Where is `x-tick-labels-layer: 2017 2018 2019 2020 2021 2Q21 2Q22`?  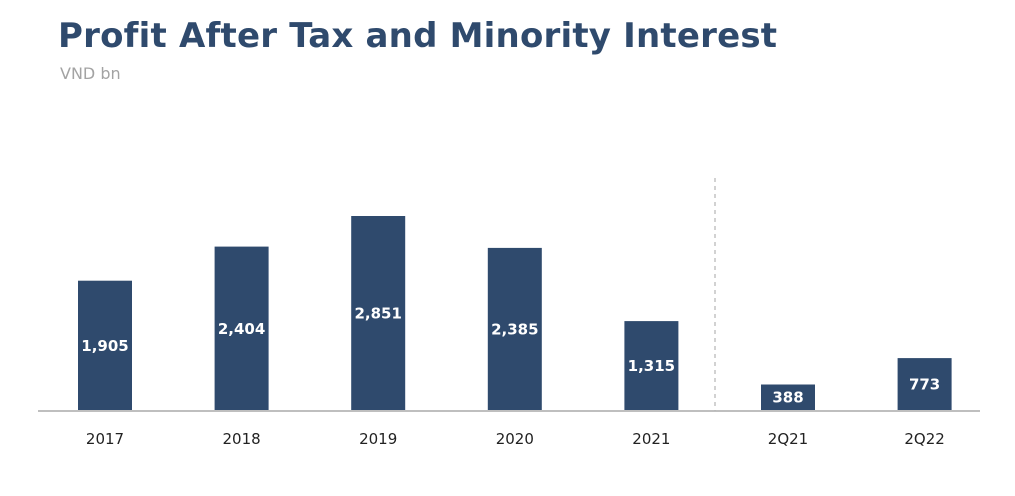 x-tick-labels-layer: 2017 2018 2019 2020 2021 2Q21 2Q22 is located at coordinates (515, 439).